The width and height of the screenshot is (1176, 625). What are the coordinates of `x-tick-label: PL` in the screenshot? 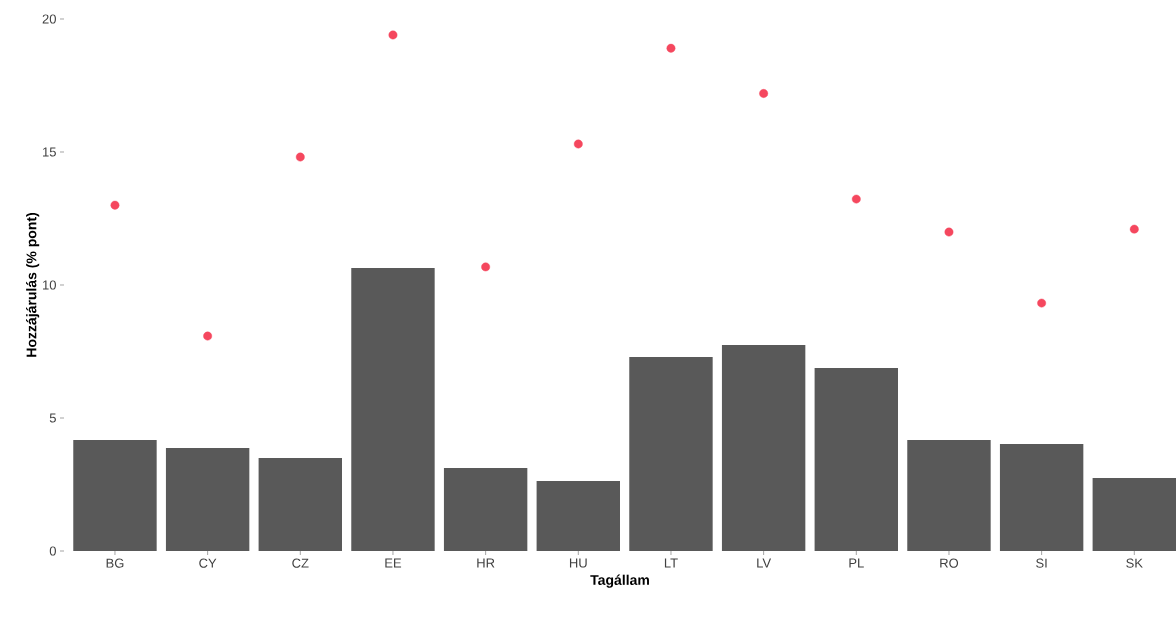 It's located at (856, 563).